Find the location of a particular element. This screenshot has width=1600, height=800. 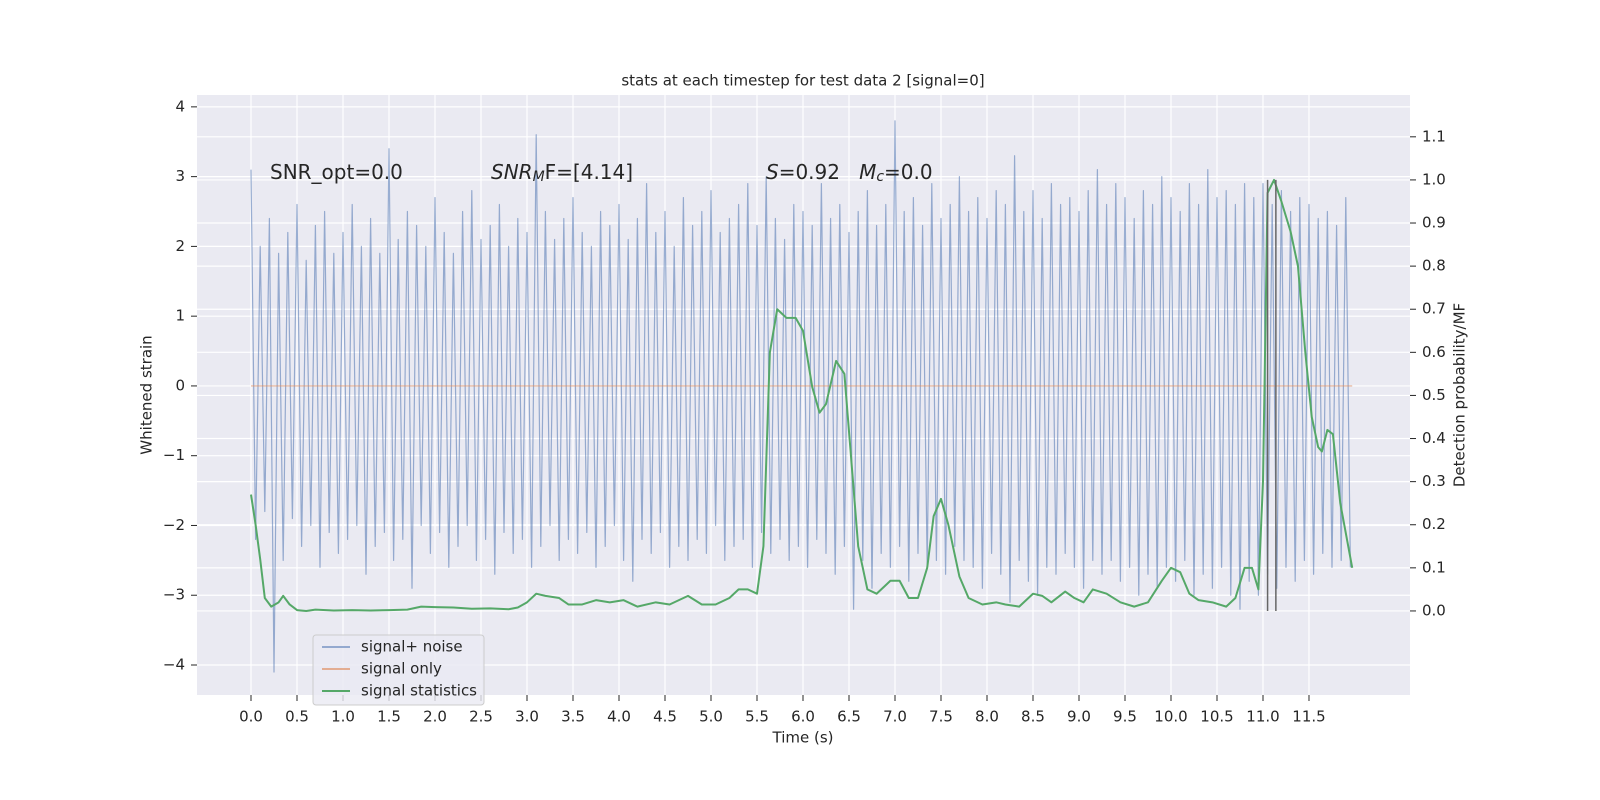

y2-tick-label: 0.9 is located at coordinates (1434, 223).